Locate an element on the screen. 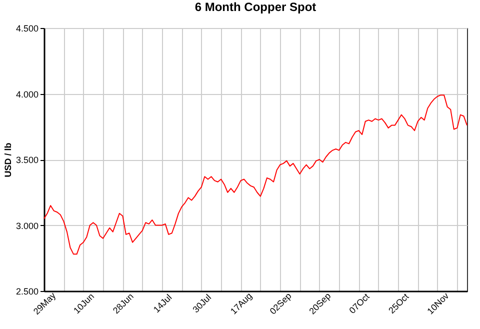 Image resolution: width=480 pixels, height=329 pixels. y-axis-title: USD / lb is located at coordinates (7, 160).